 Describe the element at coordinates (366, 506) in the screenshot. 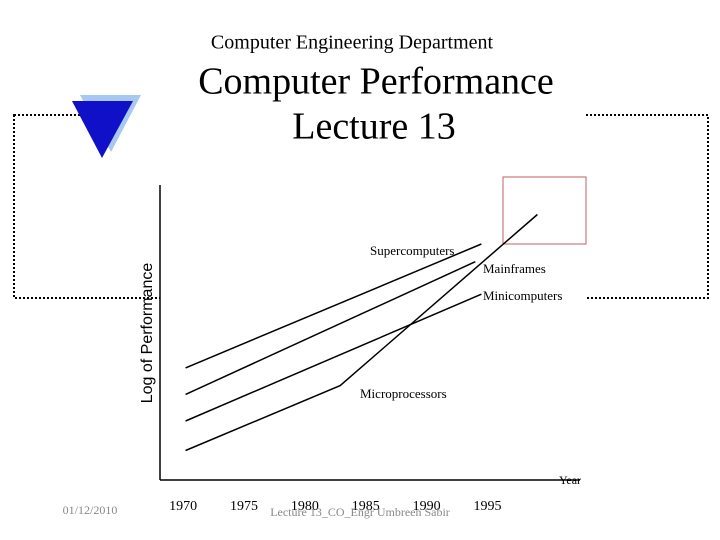

I see `x-tick-label: 1985` at that location.